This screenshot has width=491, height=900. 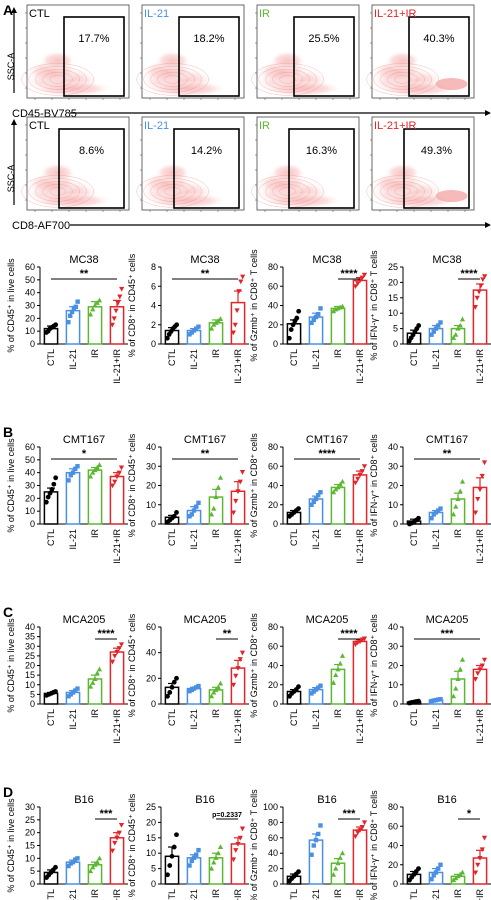 I want to click on y-axis-label: % of CD8⁺ in CD45⁺ cells, so click(x=132, y=485).